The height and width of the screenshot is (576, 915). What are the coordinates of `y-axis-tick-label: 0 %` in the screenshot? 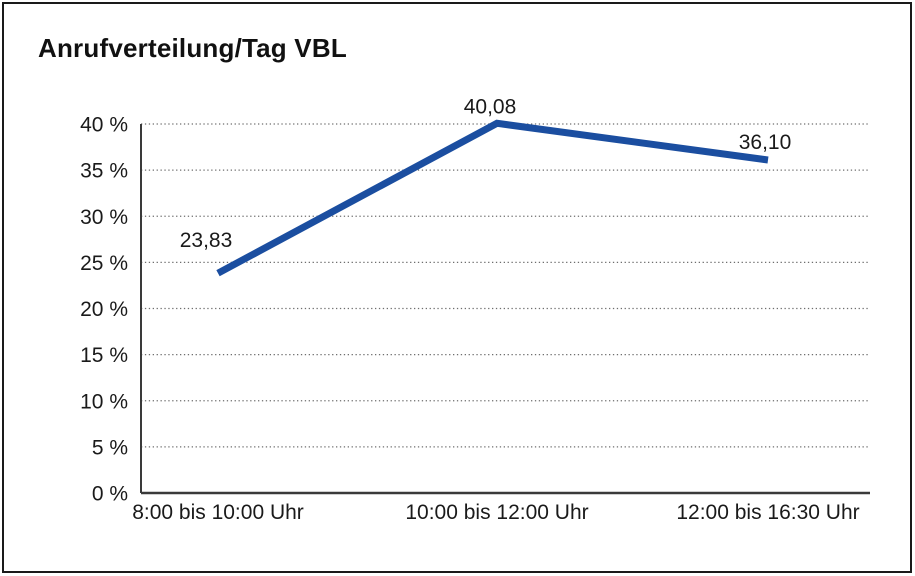 It's located at (110, 494).